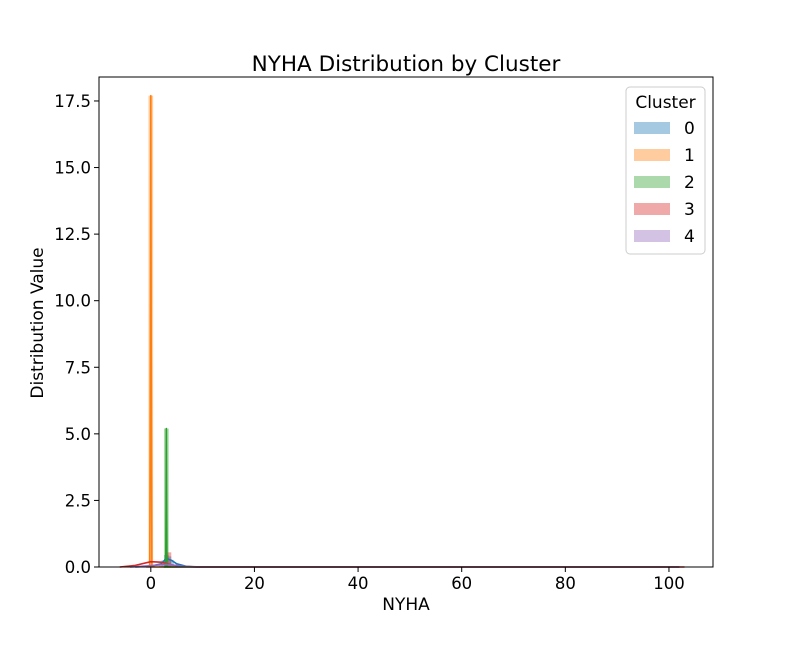 The width and height of the screenshot is (792, 652). Describe the element at coordinates (78, 500) in the screenshot. I see `y-tick-label: 2.5` at that location.